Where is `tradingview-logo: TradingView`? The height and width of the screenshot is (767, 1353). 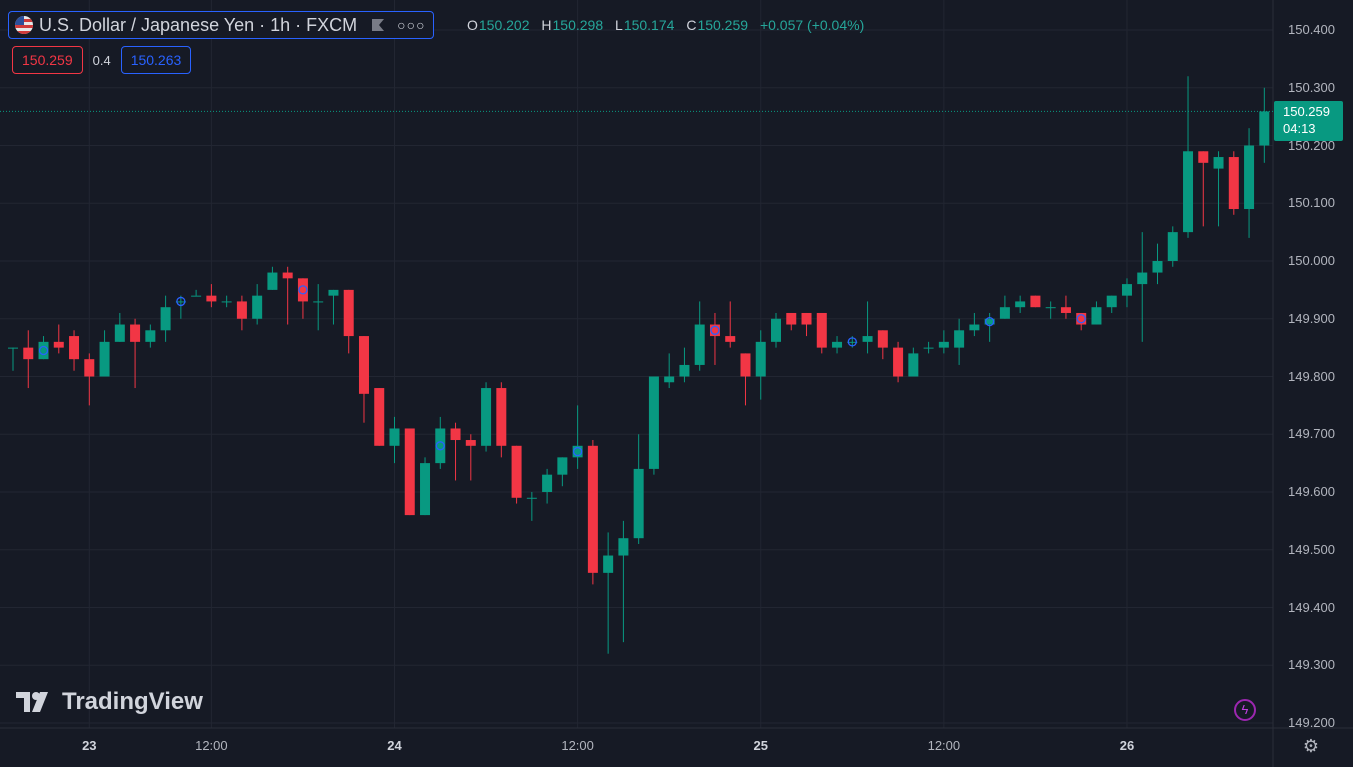 tradingview-logo: TradingView is located at coordinates (109, 702).